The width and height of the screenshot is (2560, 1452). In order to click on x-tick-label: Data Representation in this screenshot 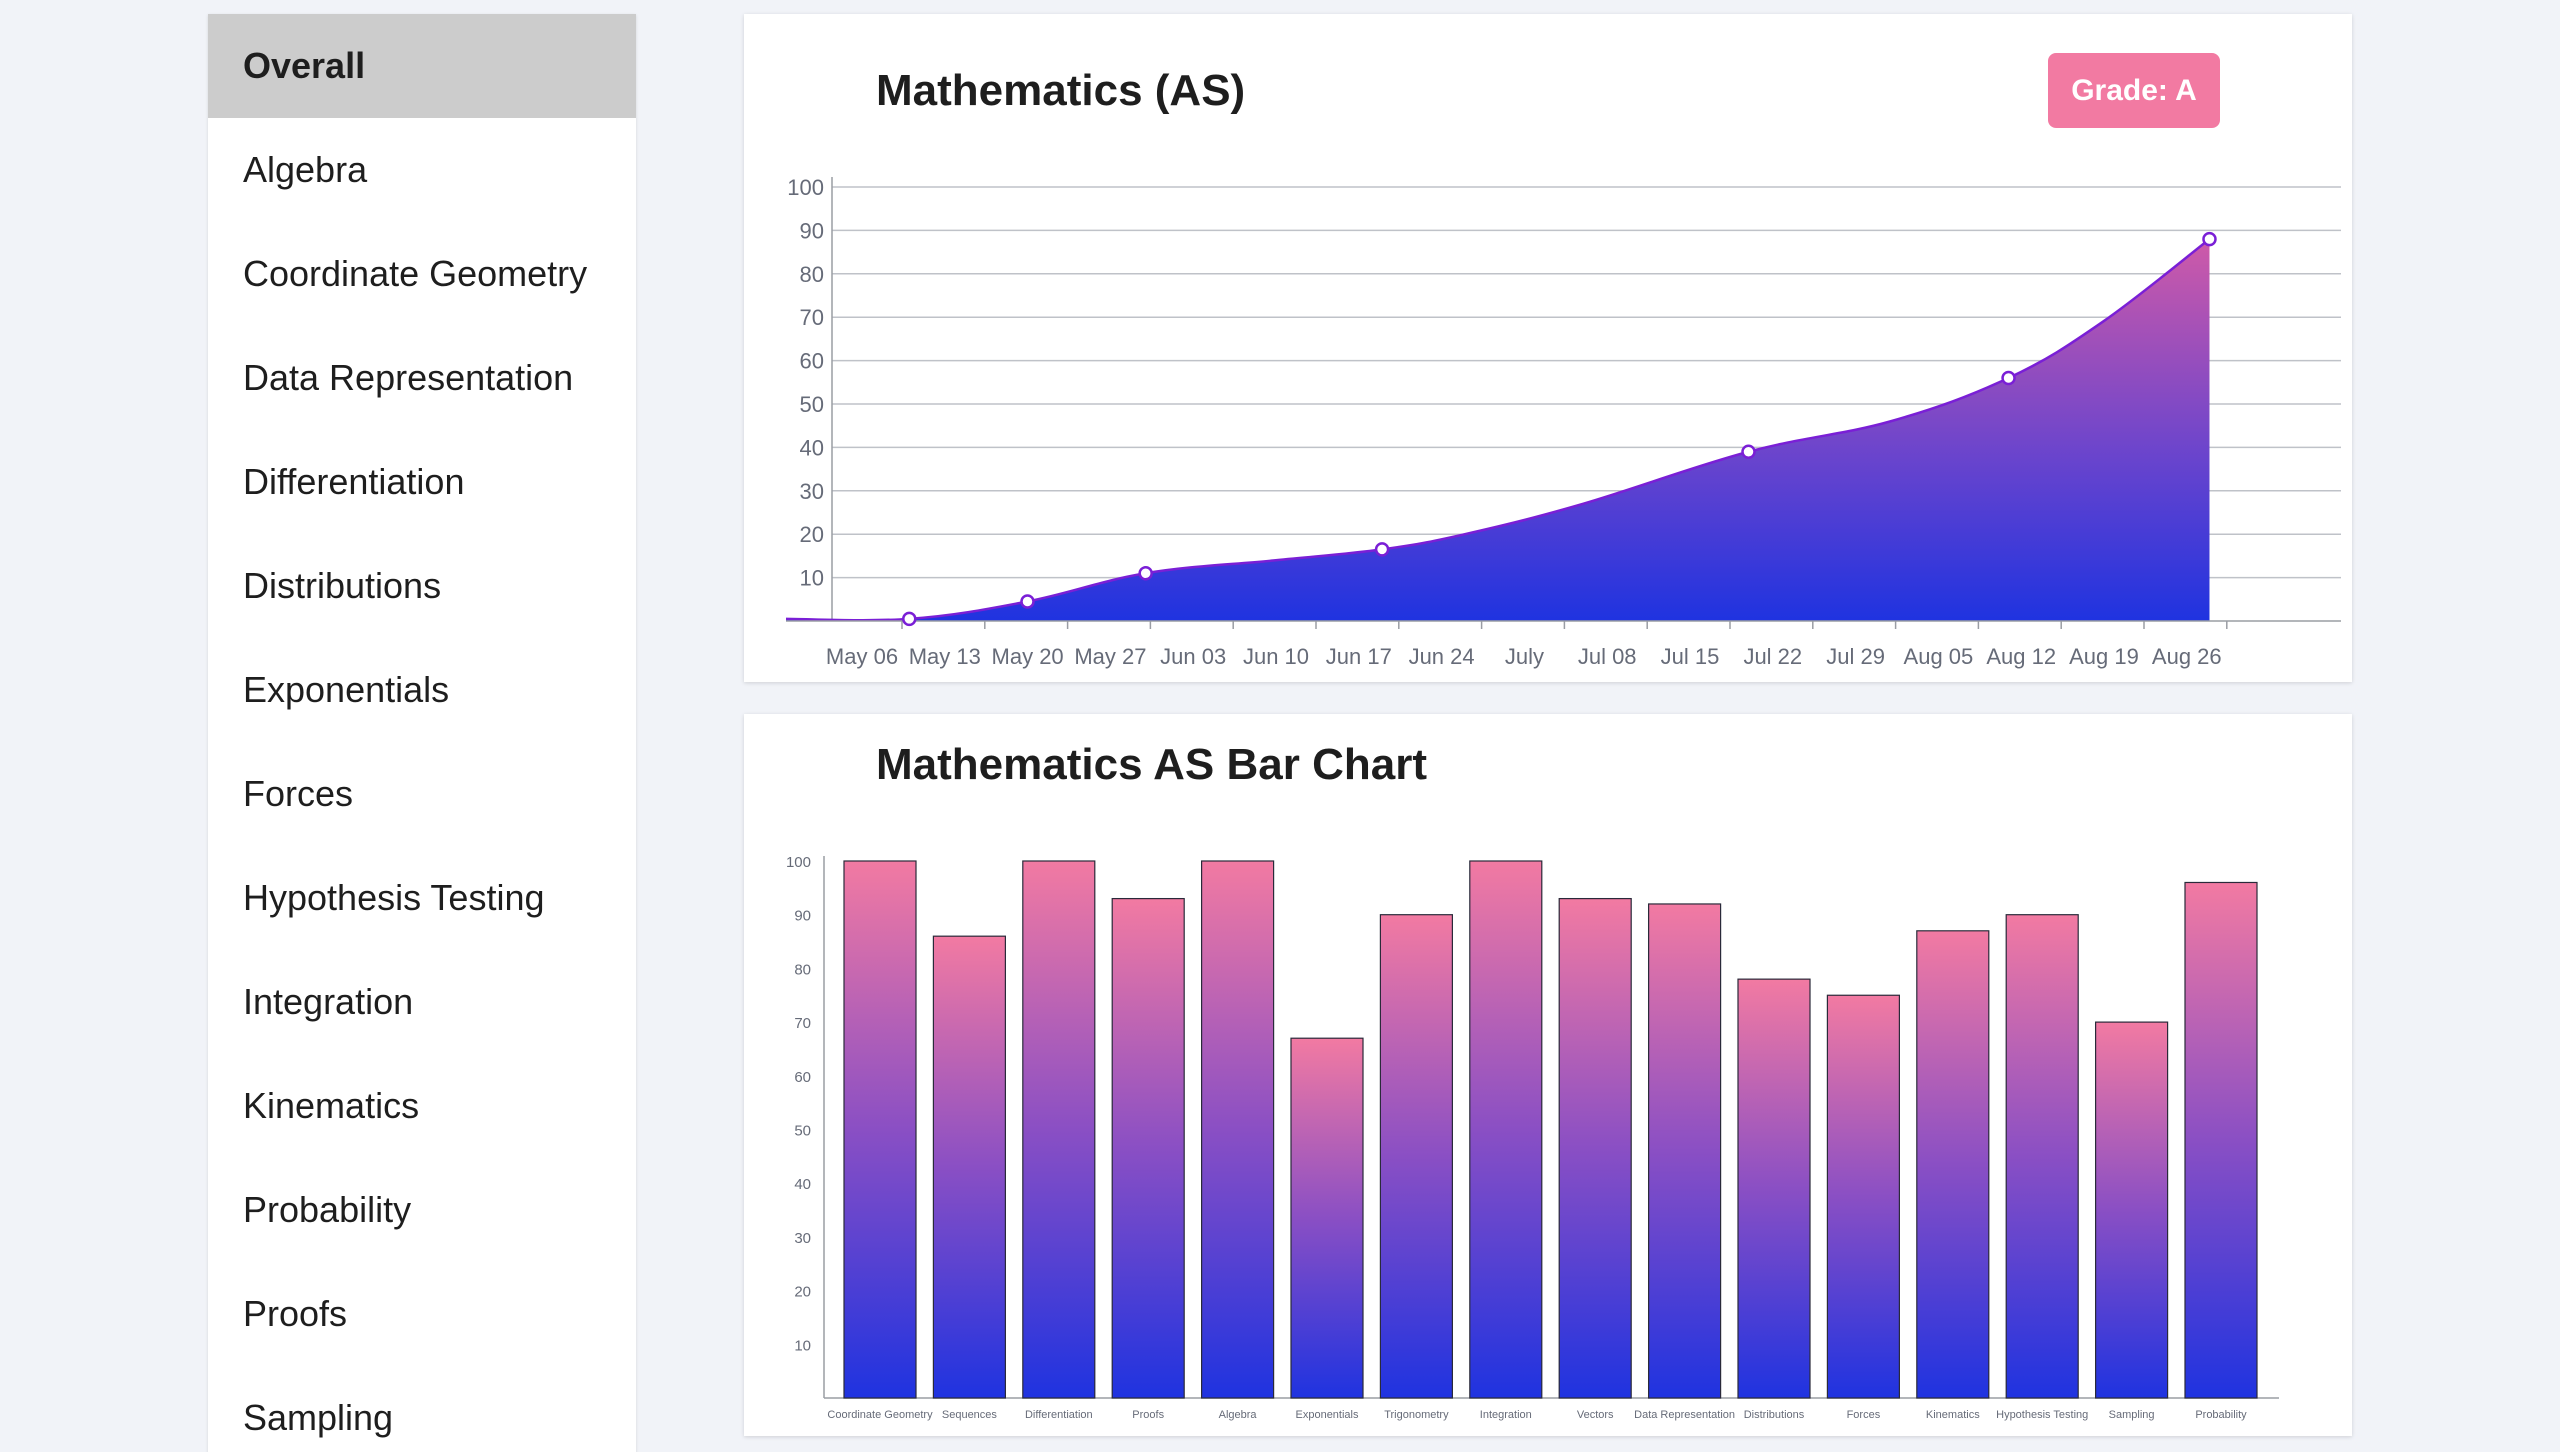, I will do `click(1684, 1415)`.